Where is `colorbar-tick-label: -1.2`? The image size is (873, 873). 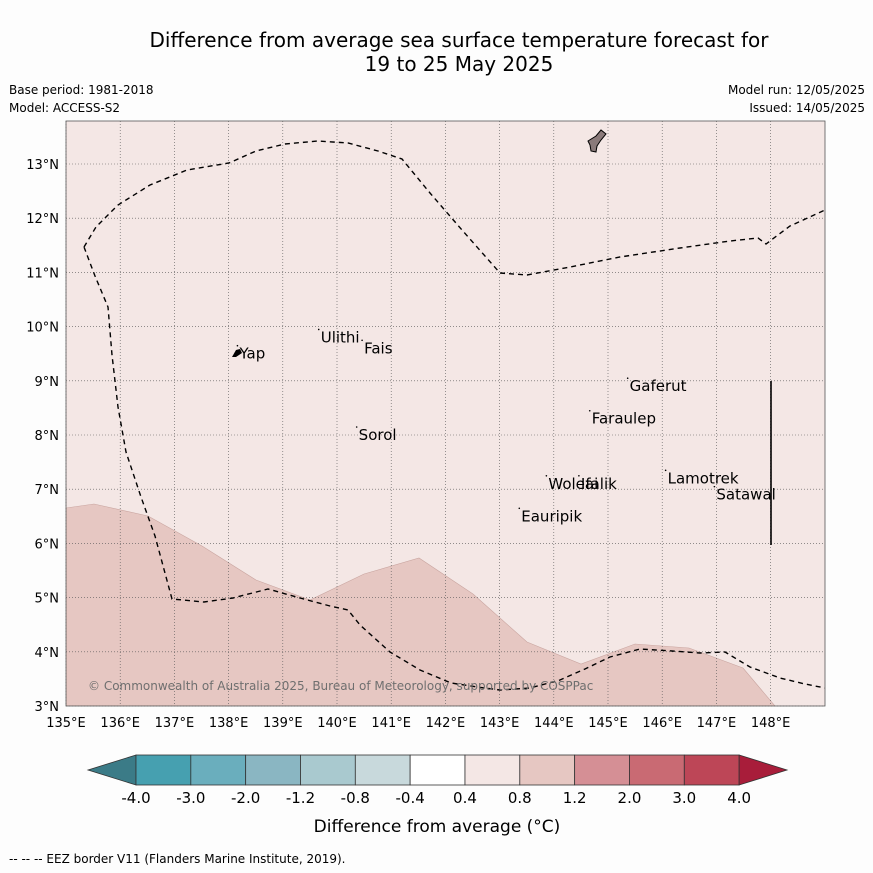 colorbar-tick-label: -1.2 is located at coordinates (300, 798).